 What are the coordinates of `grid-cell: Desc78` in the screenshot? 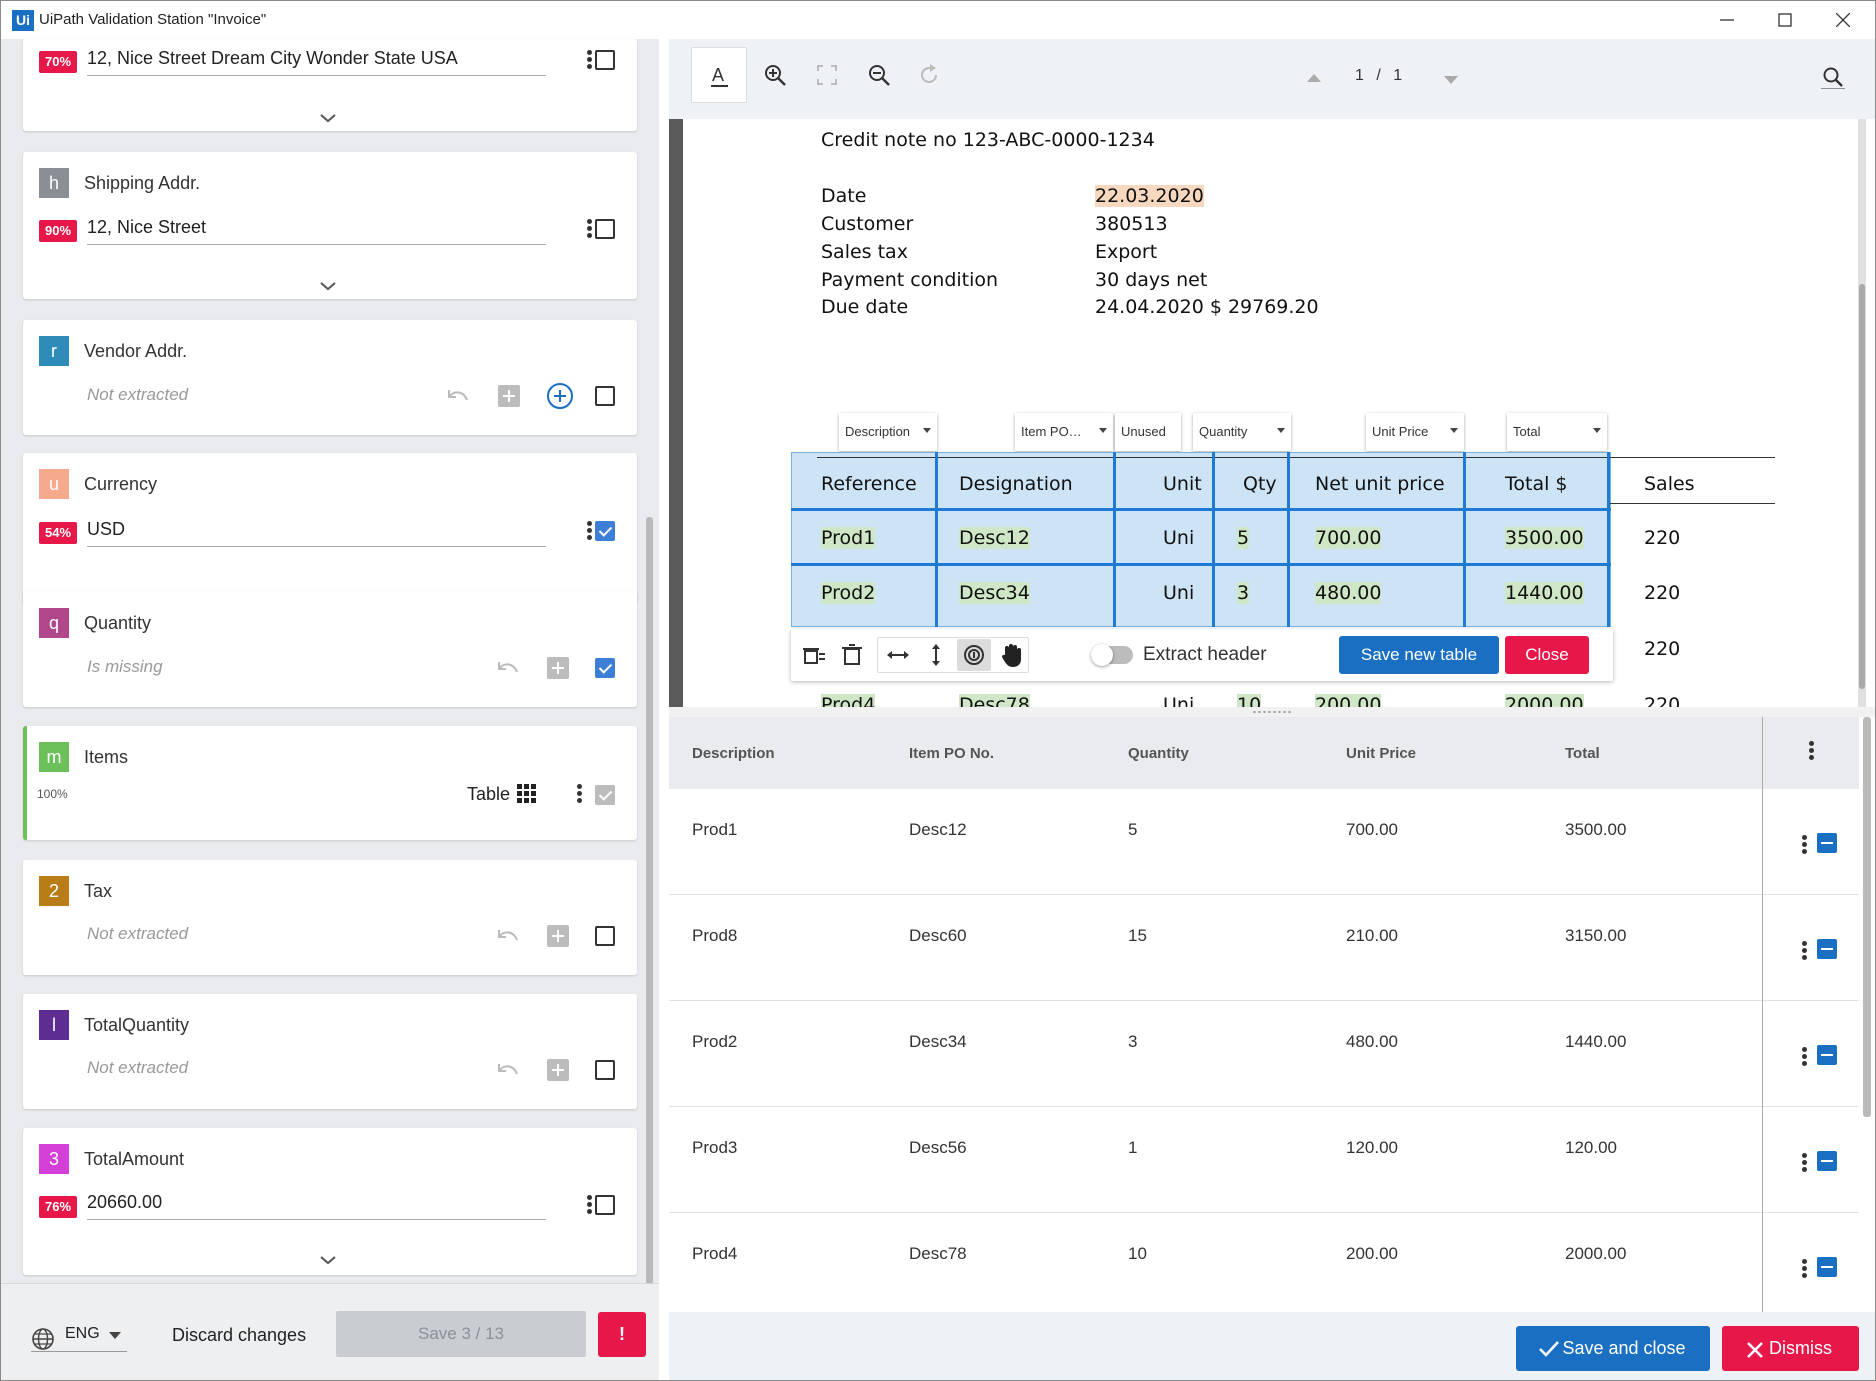 It's located at (938, 1253).